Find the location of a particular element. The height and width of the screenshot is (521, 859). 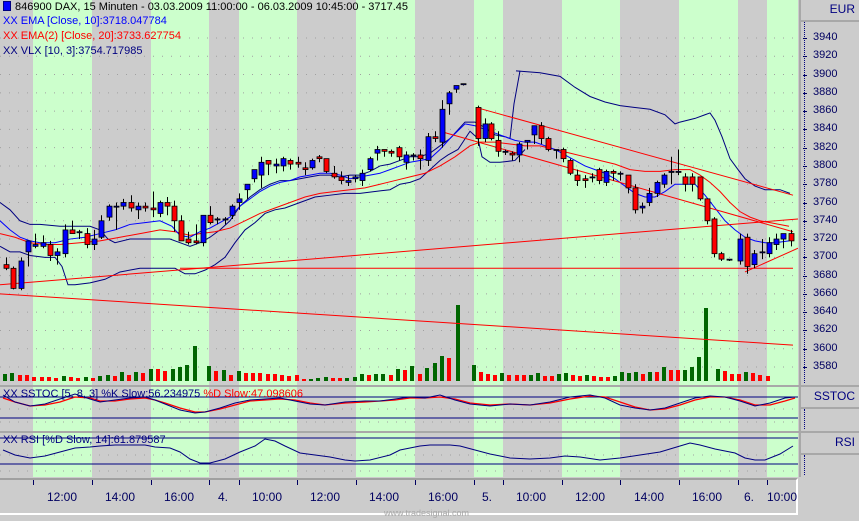

rsi-panel: XX RSI [%D Slow, 14]:61.879587 is located at coordinates (399, 455).